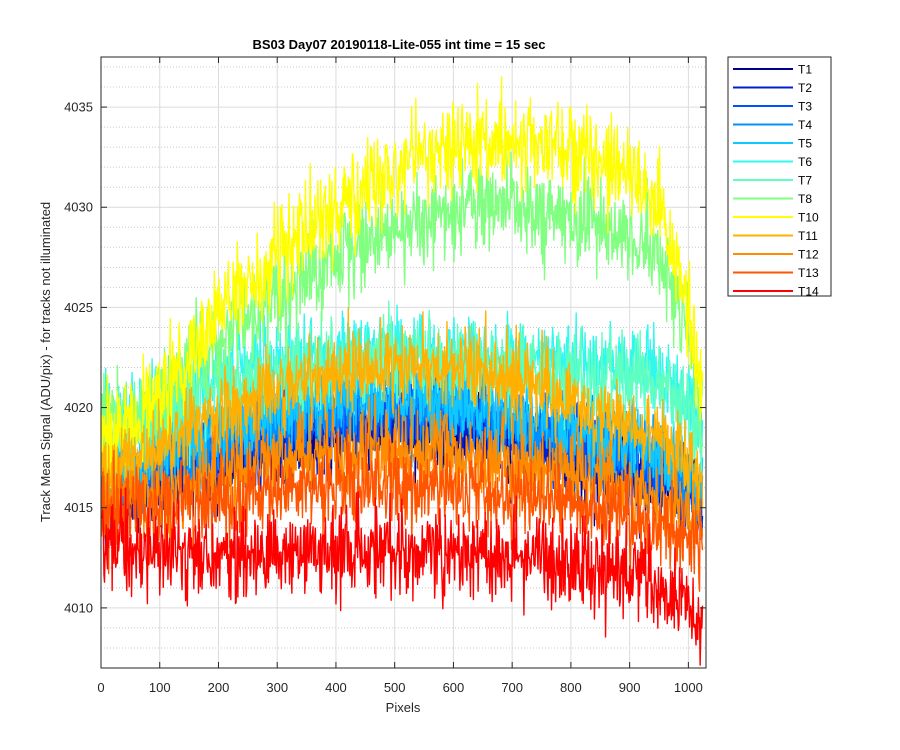 This screenshot has height=750, width=900. What do you see at coordinates (688, 687) in the screenshot?
I see `x-tick-label: 1000` at bounding box center [688, 687].